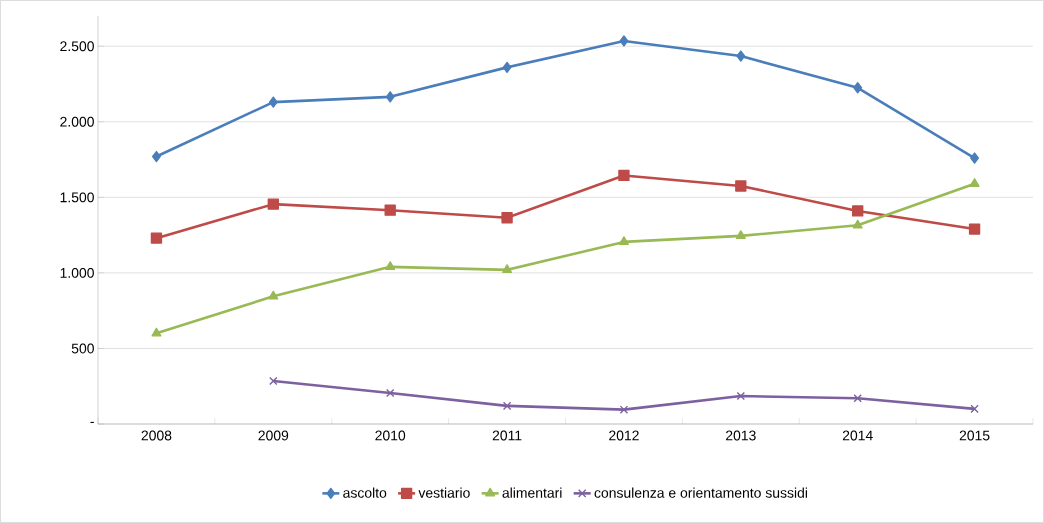  I want to click on legend-label: vestiario, so click(444, 492).